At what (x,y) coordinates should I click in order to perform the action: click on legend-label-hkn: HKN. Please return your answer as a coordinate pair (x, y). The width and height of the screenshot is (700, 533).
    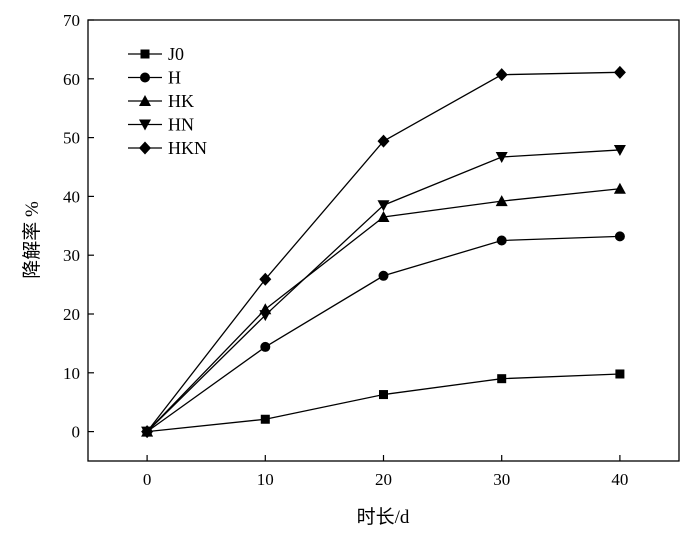
    Looking at the image, I should click on (187, 148).